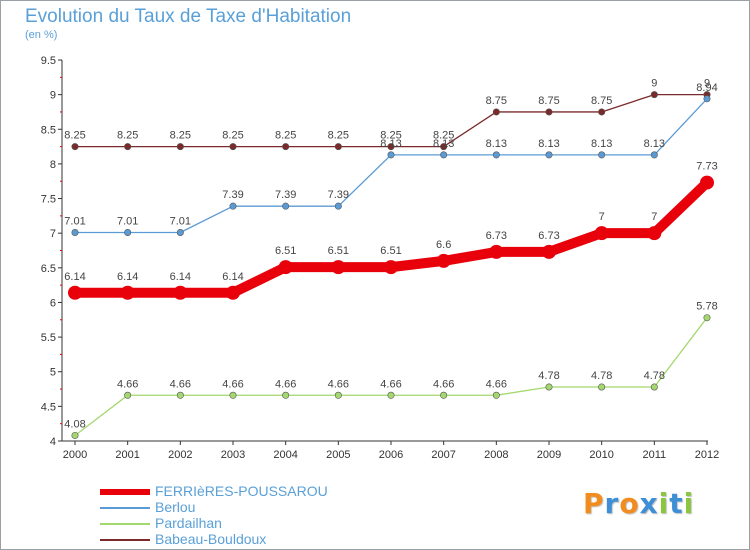 The image size is (750, 550). What do you see at coordinates (706, 307) in the screenshot?
I see `data-label: 5.78` at bounding box center [706, 307].